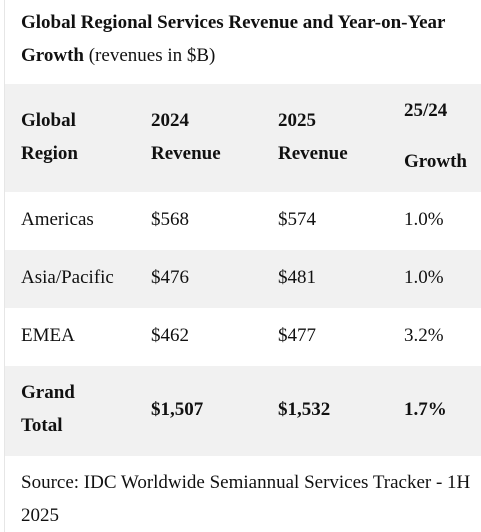 The width and height of the screenshot is (481, 532). What do you see at coordinates (57, 219) in the screenshot?
I see `row-region: Americas` at bounding box center [57, 219].